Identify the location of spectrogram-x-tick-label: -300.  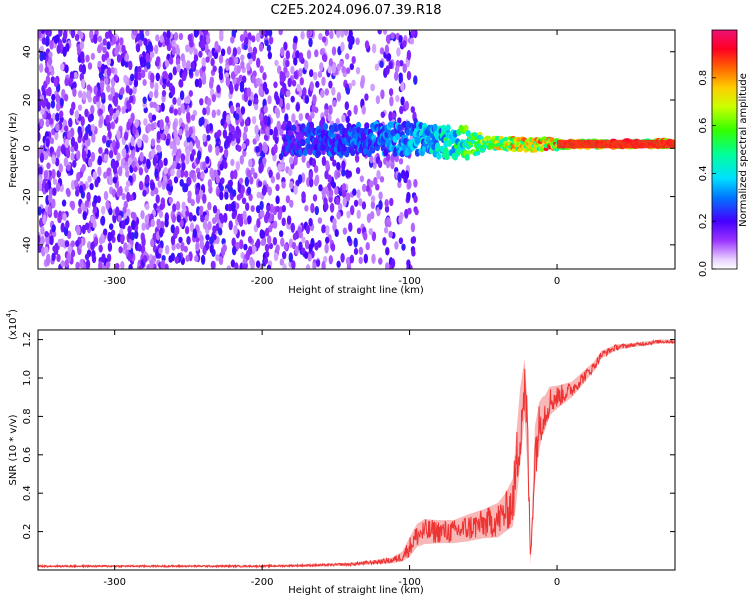
(114, 281).